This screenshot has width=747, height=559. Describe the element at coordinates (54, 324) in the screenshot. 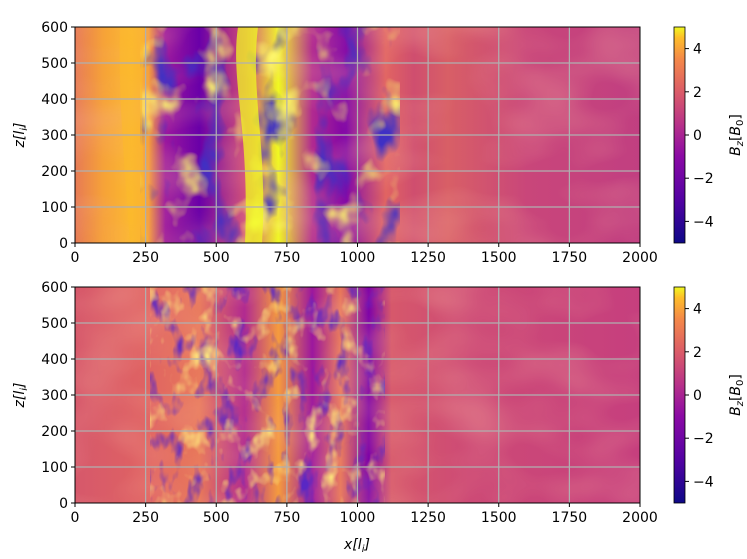

I see `bottom-y-tick-label: 500` at that location.